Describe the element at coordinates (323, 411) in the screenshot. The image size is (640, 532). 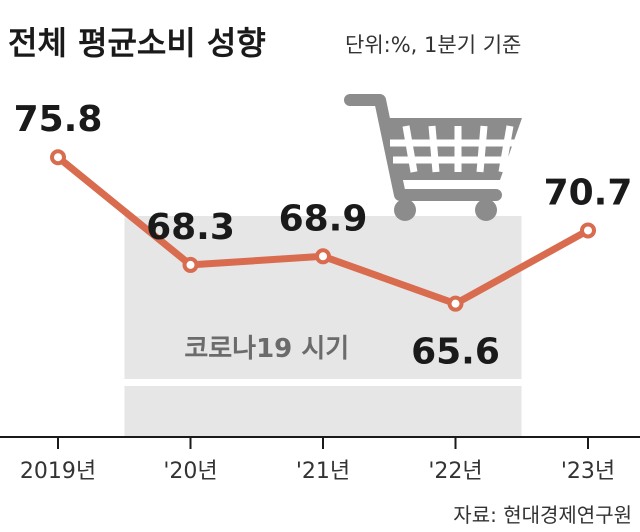
I see `covid-shade-lower` at that location.